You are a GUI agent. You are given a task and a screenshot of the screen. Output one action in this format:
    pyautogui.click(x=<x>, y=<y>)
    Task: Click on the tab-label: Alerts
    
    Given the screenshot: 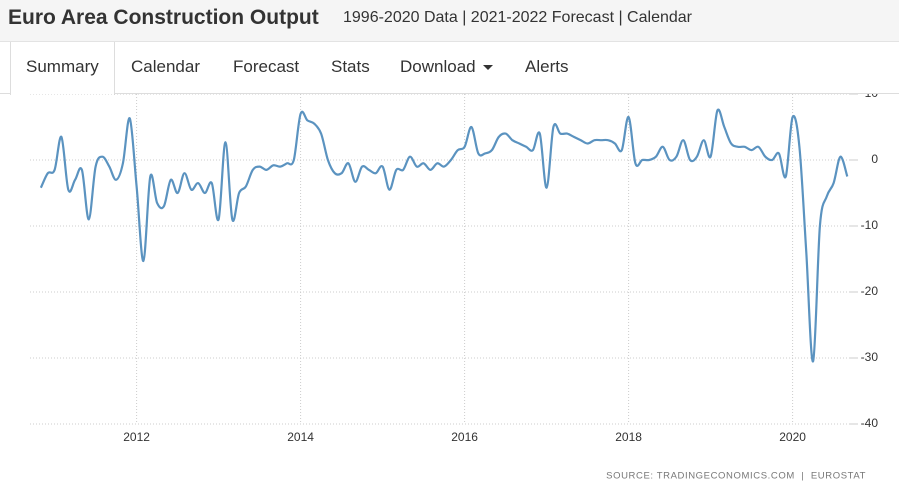 What is the action you would take?
    pyautogui.click(x=547, y=66)
    